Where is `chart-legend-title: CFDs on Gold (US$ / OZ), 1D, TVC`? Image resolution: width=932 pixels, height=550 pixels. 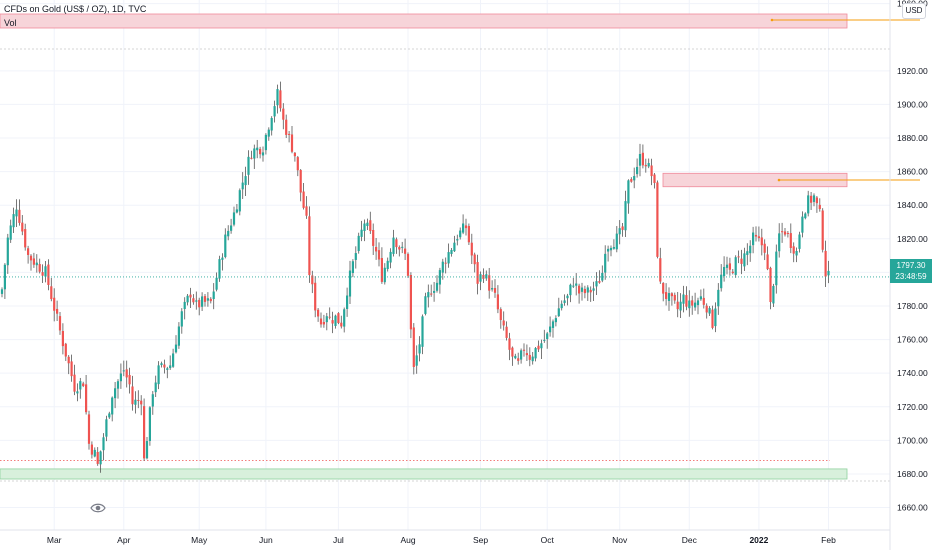 chart-legend-title: CFDs on Gold (US$ / OZ), 1D, TVC is located at coordinates (75, 9).